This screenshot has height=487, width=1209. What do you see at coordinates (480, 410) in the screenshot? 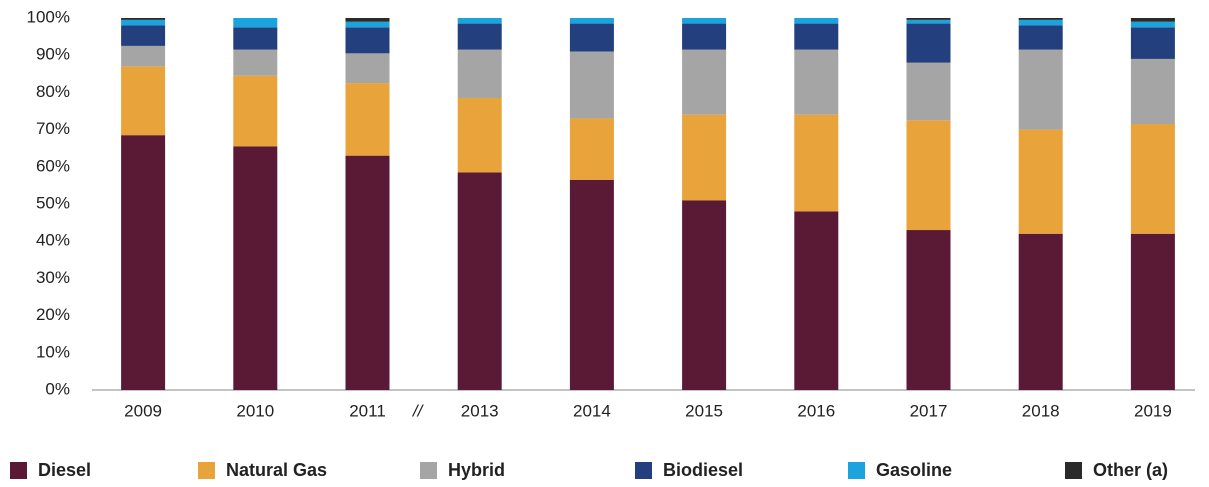
I see `x-tick-label: 2013` at bounding box center [480, 410].